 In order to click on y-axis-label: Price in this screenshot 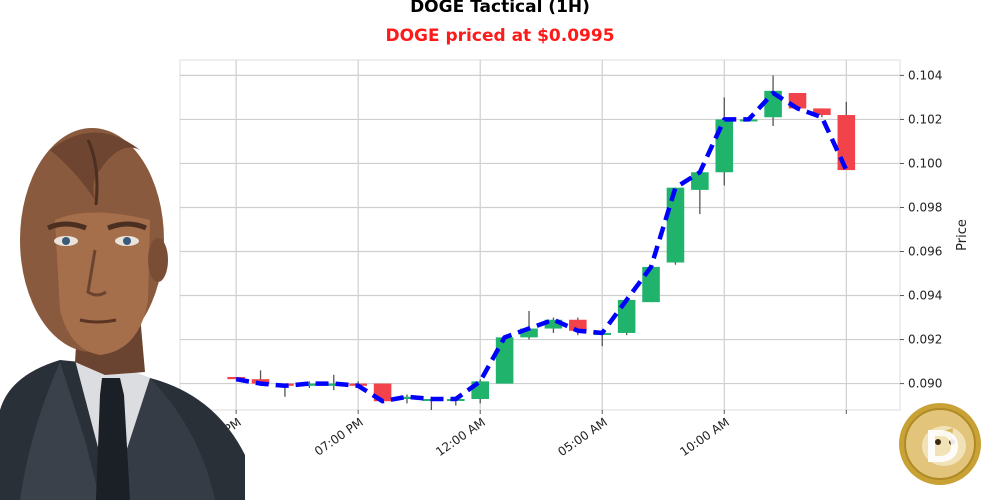, I will do `click(962, 235)`.